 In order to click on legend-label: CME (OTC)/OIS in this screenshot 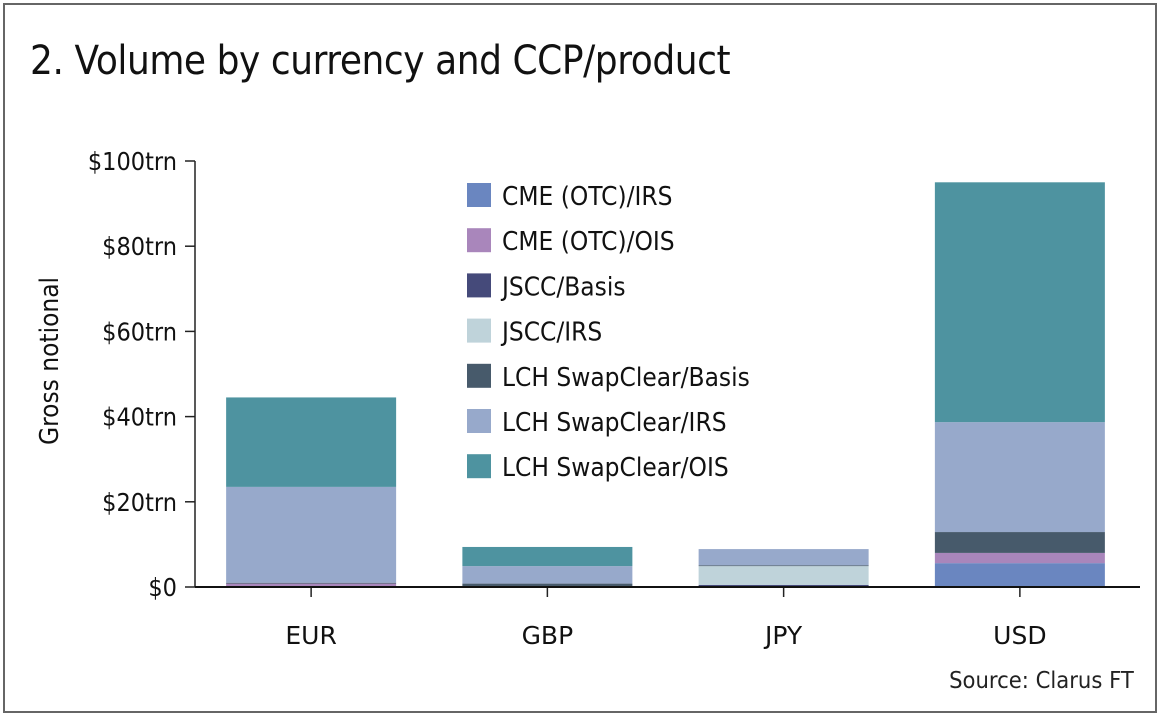, I will do `click(588, 241)`.